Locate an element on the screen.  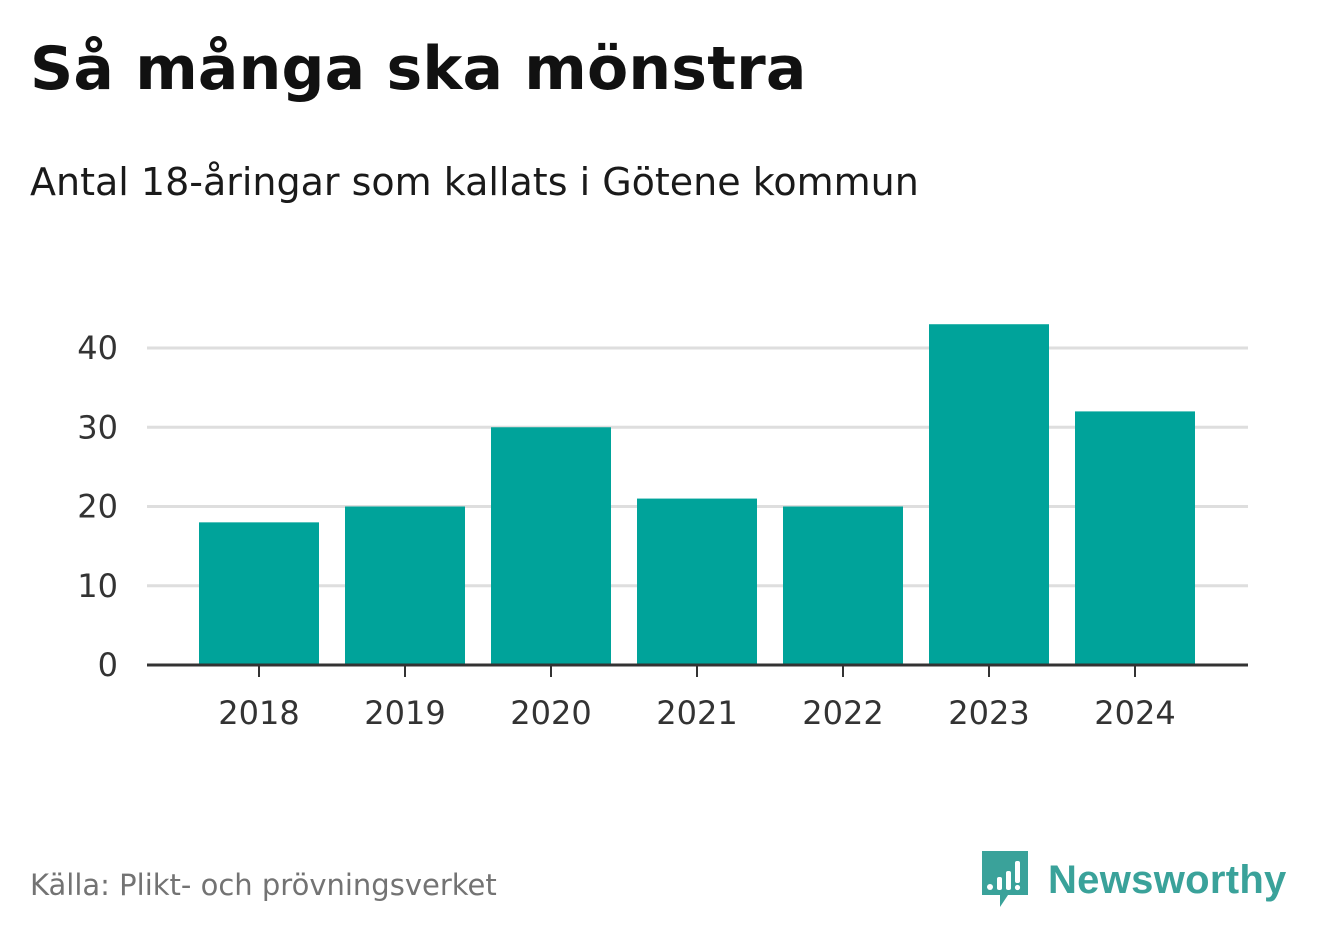
x-axis is located at coordinates (697, 670).